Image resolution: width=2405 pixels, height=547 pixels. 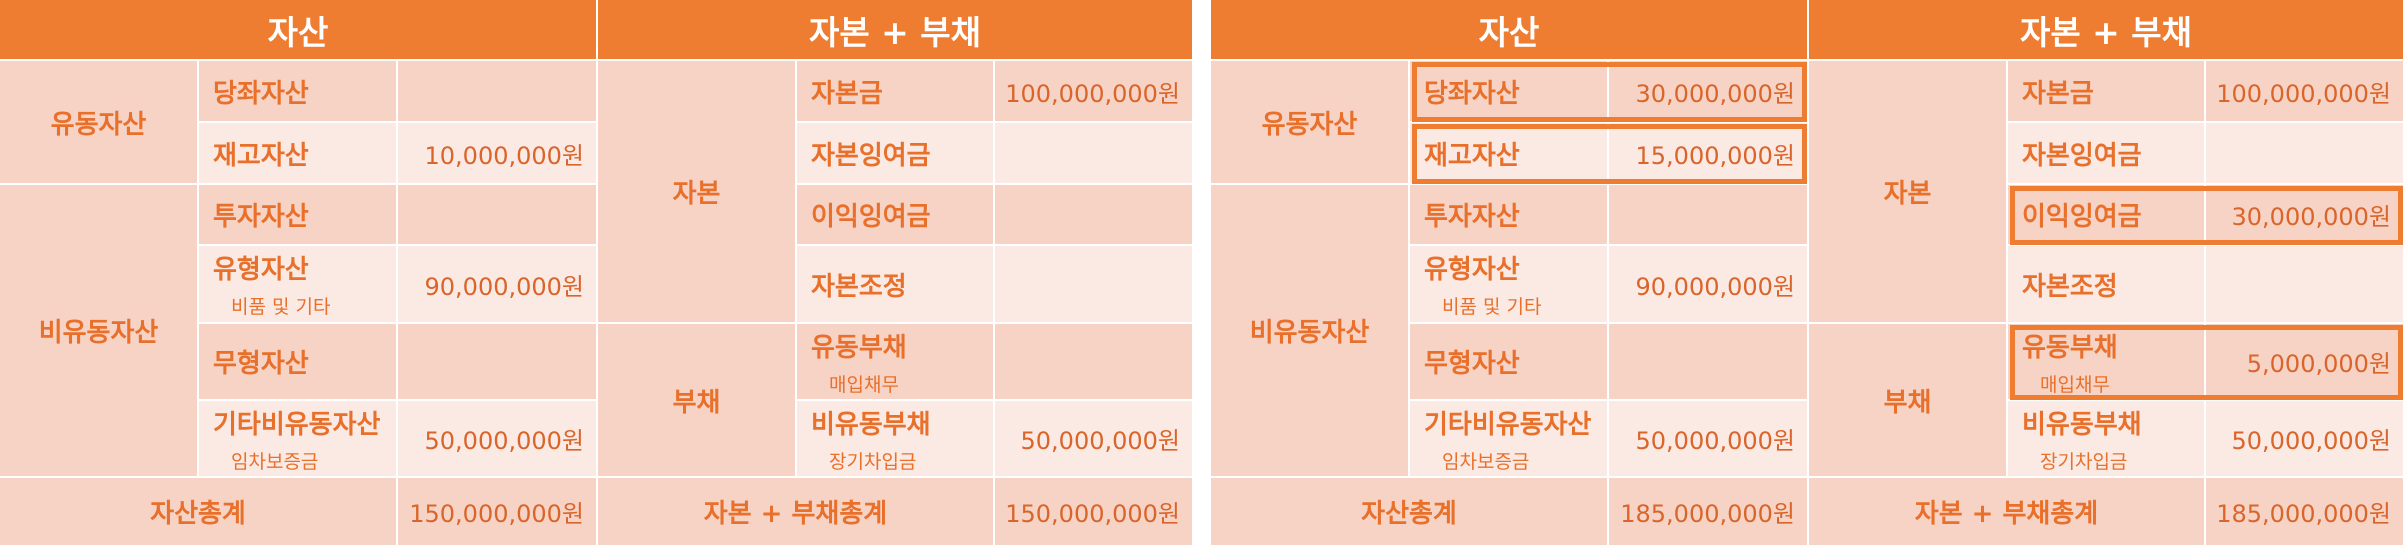 I want to click on liability-equity-row-label: 자본조정, so click(x=896, y=285).